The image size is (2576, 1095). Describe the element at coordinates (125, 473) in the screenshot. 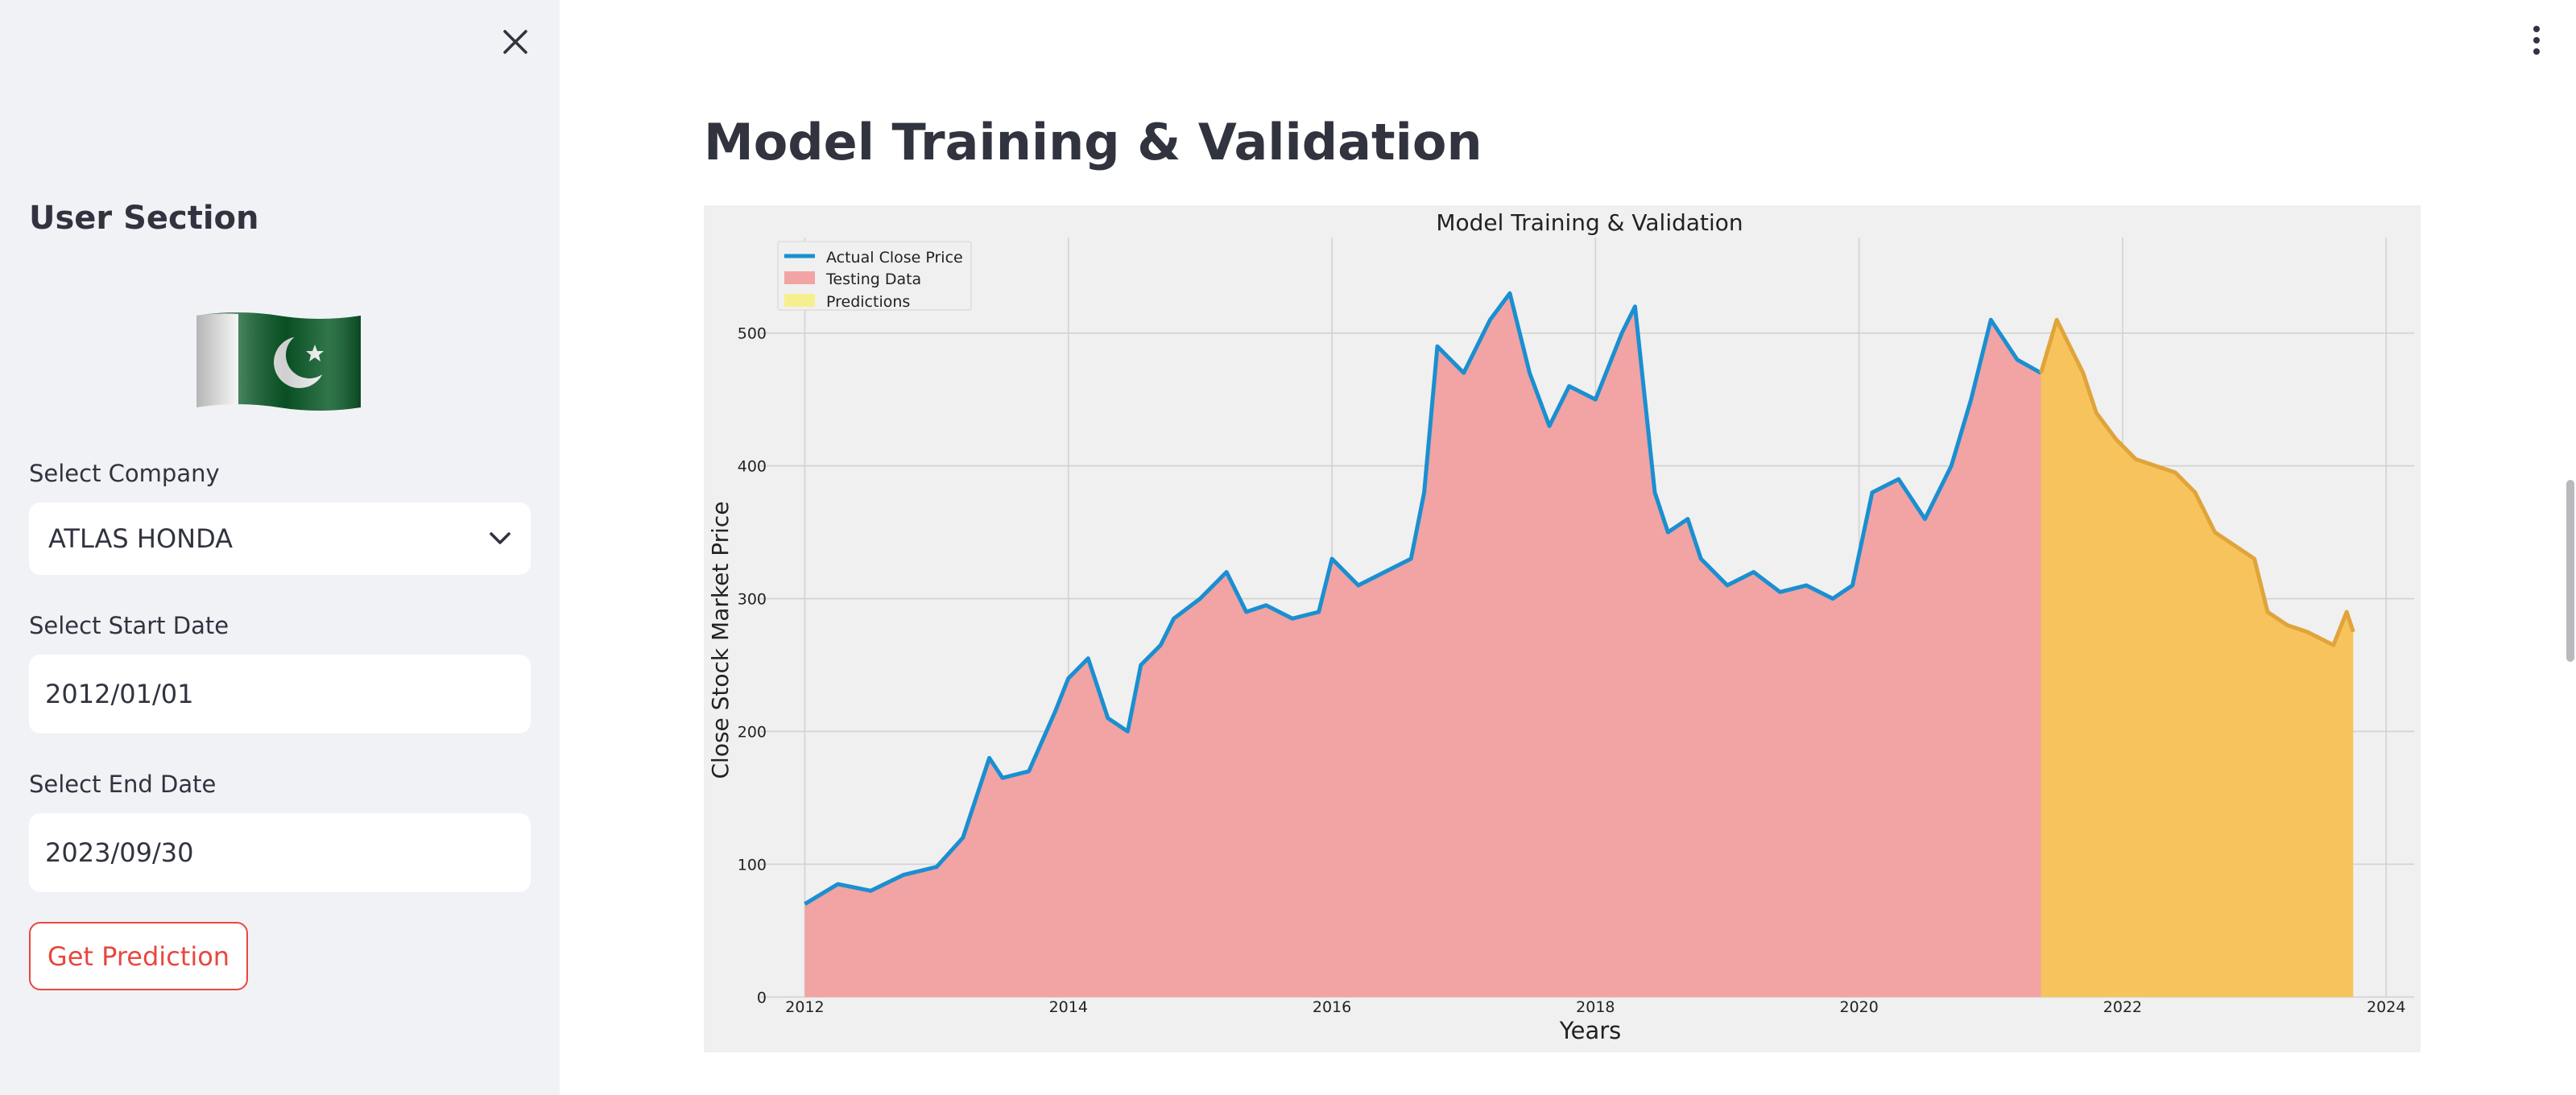

I see `company-label: Select Company` at that location.